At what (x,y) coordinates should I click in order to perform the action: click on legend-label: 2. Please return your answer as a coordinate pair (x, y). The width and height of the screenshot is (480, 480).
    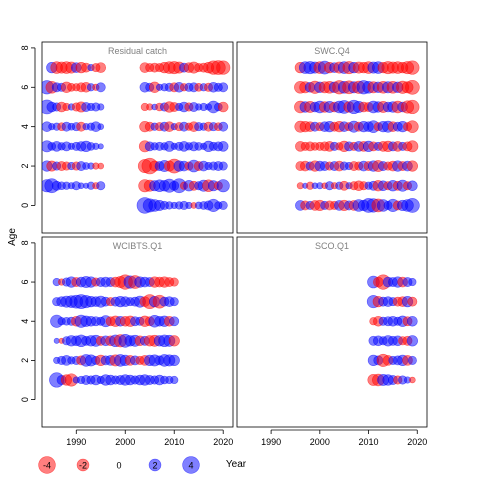
    Looking at the image, I should click on (154, 466).